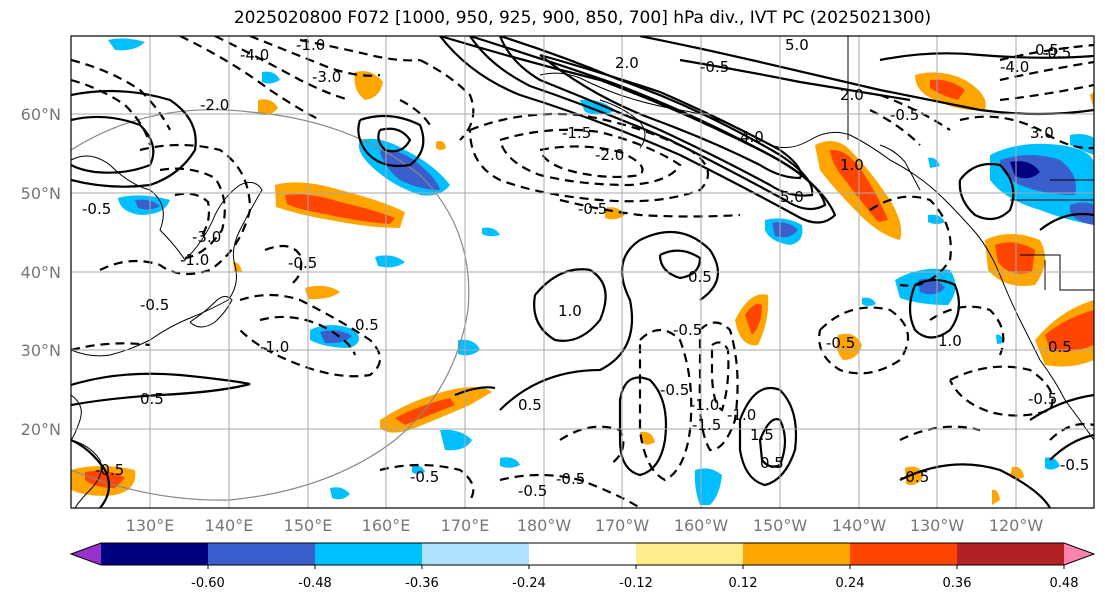  I want to click on lon-label: 150°E, so click(308, 525).